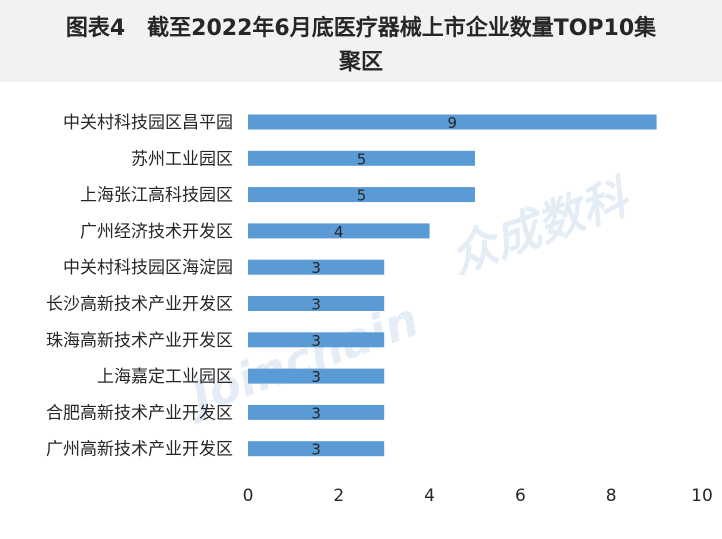 Image resolution: width=722 pixels, height=539 pixels. Describe the element at coordinates (402, 28) in the screenshot. I see `chart-title-line1: 截至2022年6月底医疗器械上市企业数量TOP10集` at that location.